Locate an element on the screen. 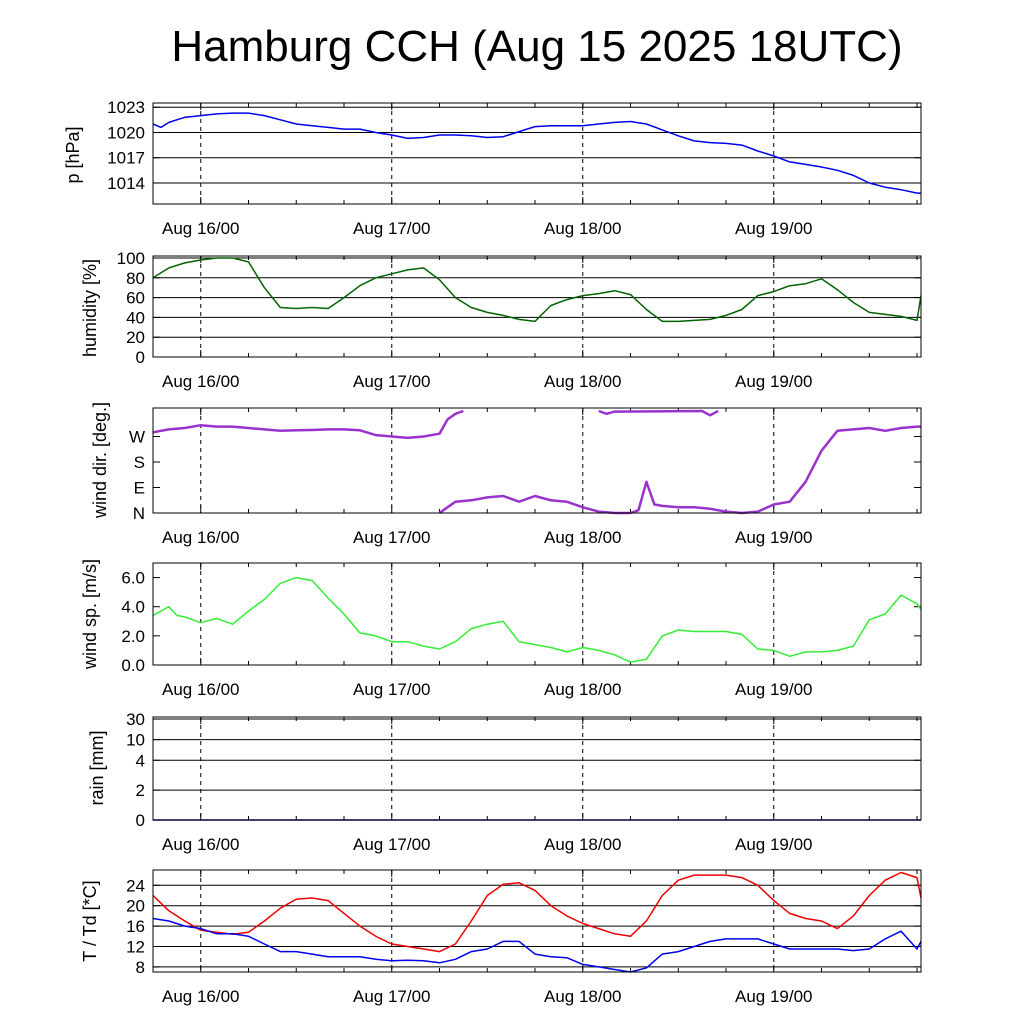  wind-direction-y-tick-label: S is located at coordinates (139, 462).